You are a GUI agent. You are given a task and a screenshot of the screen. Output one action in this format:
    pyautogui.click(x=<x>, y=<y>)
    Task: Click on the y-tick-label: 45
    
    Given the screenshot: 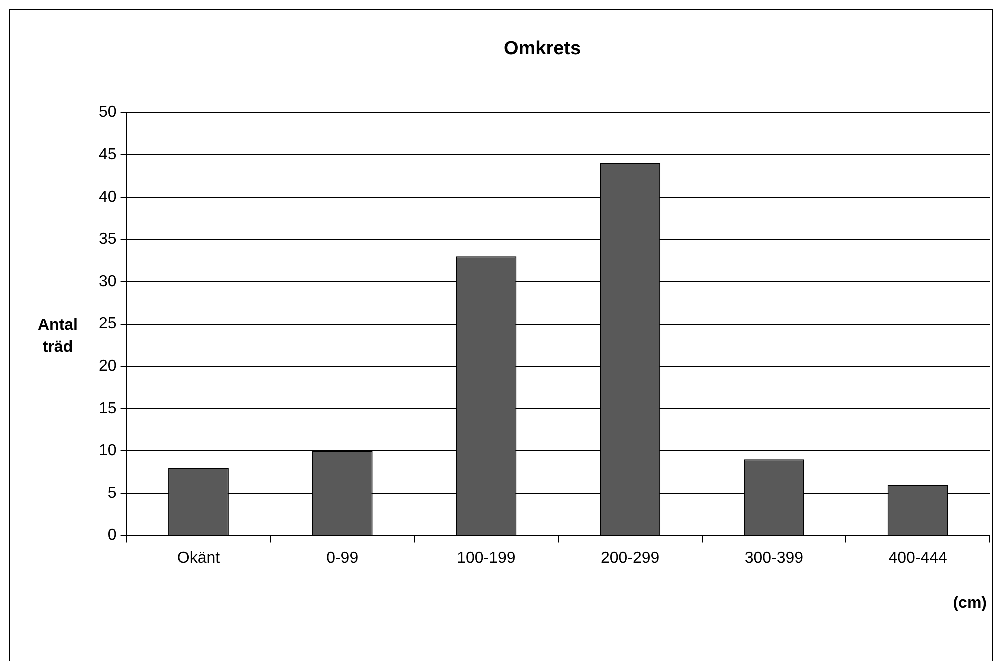 What is the action you would take?
    pyautogui.click(x=108, y=155)
    